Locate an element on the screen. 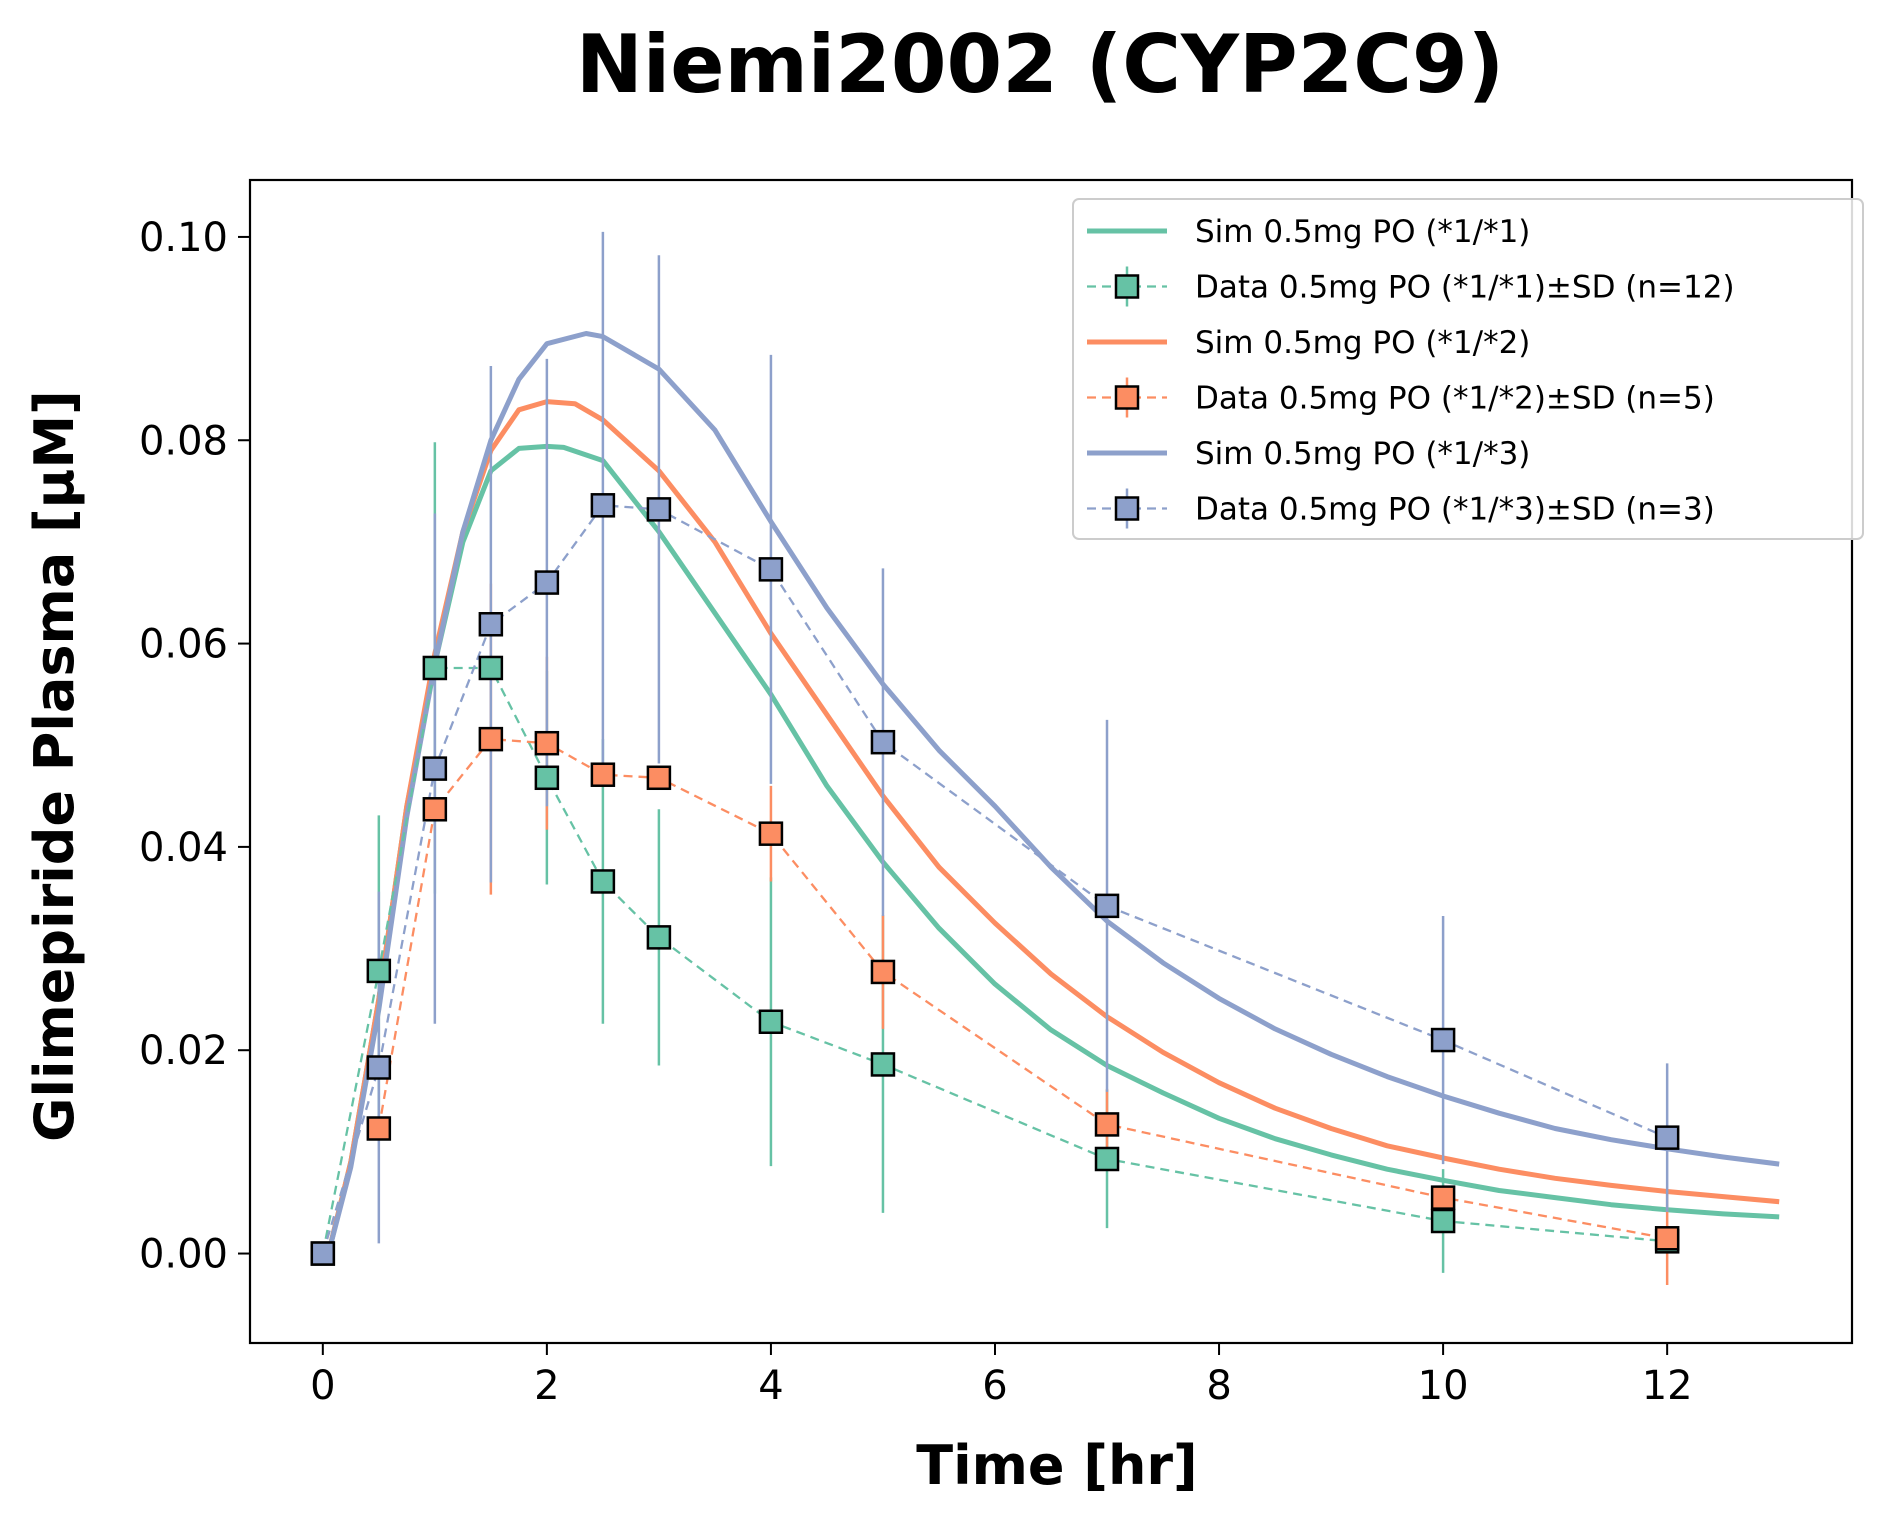  legend-entry-label: Sim 0.5mg PO (*1/*3) is located at coordinates (1362, 454).